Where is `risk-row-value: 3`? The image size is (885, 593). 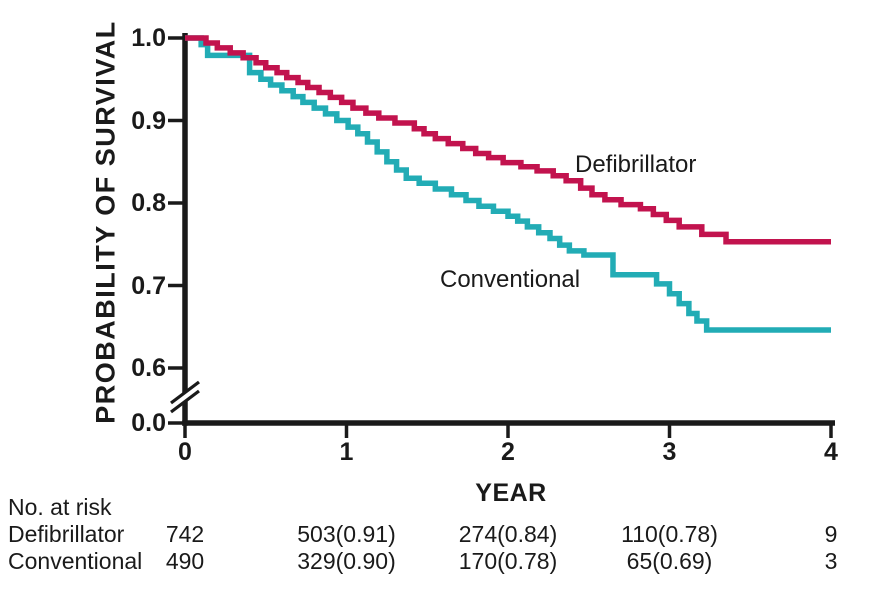 risk-row-value: 3 is located at coordinates (831, 561).